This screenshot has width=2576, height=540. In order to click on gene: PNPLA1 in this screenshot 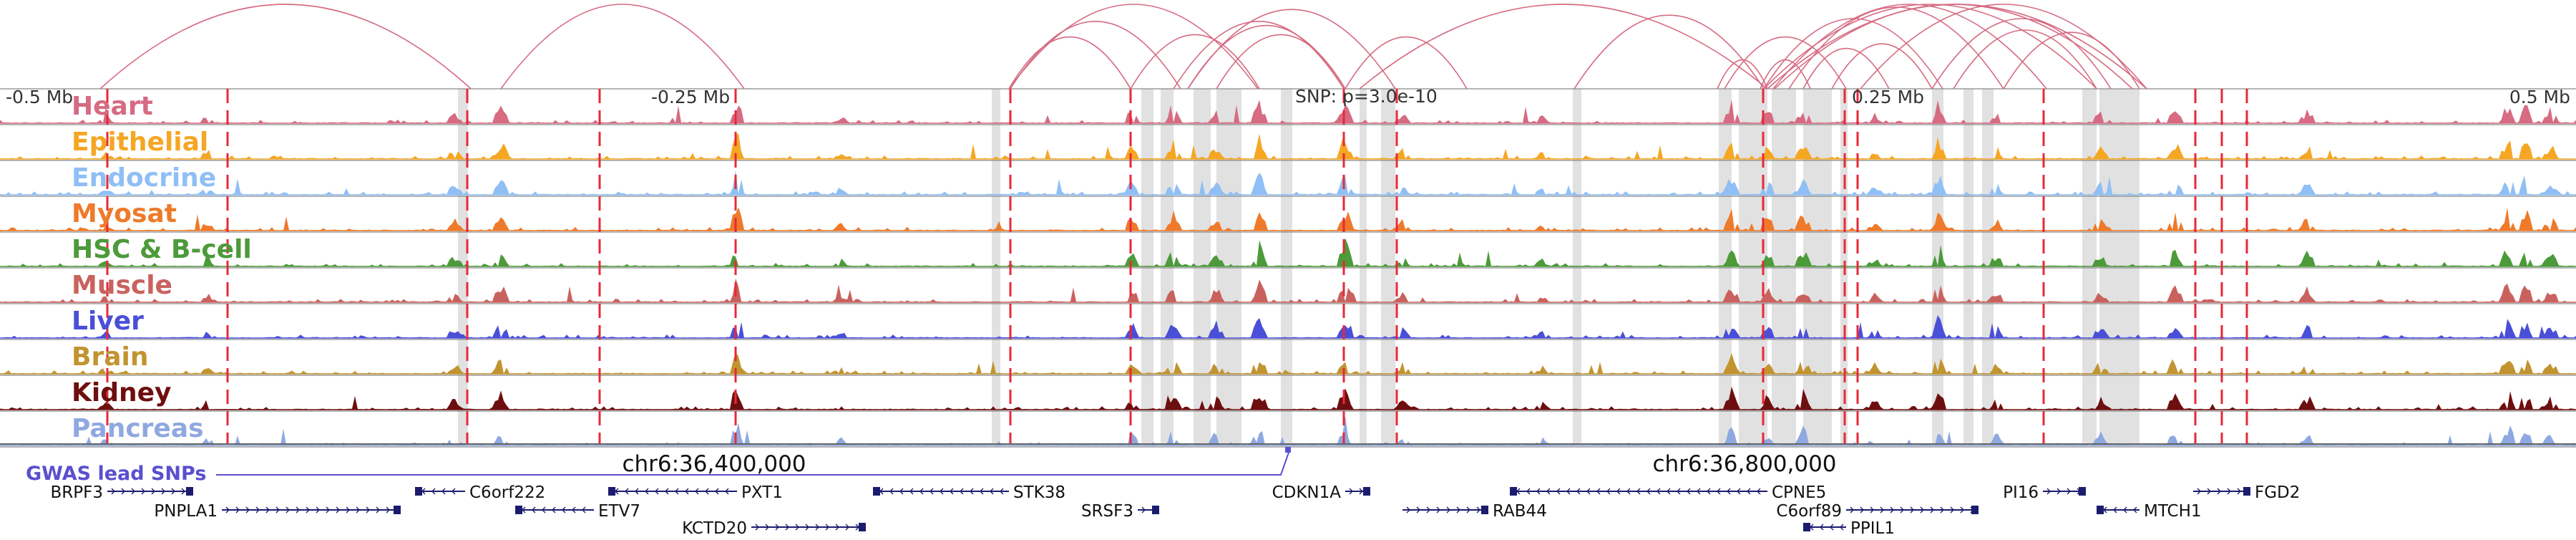, I will do `click(277, 512)`.